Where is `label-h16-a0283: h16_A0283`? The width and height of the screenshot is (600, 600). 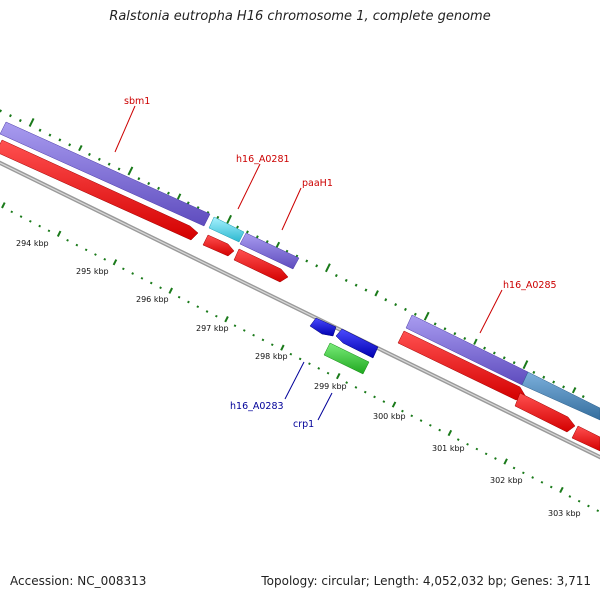 label-h16-a0283: h16_A0283 is located at coordinates (257, 406).